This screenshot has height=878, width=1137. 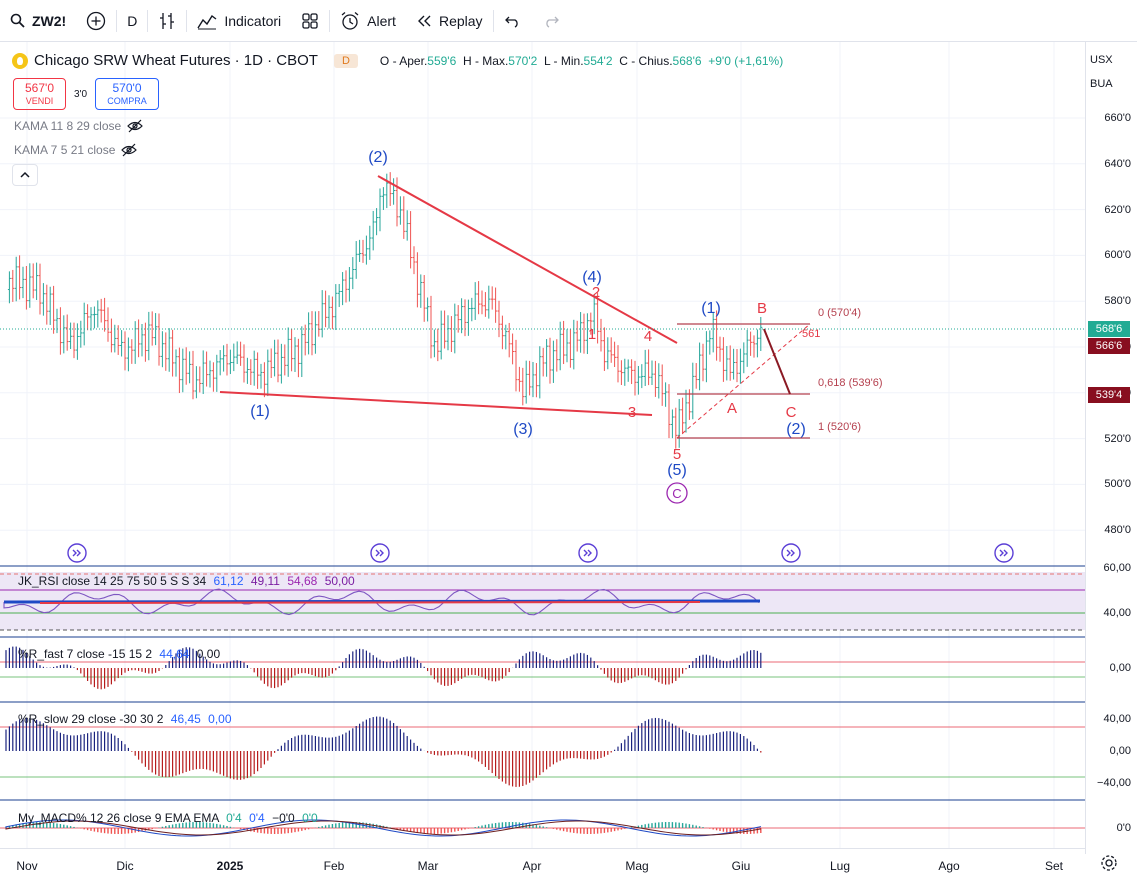 I want to click on time-axis-label: 2025, so click(x=230, y=866).